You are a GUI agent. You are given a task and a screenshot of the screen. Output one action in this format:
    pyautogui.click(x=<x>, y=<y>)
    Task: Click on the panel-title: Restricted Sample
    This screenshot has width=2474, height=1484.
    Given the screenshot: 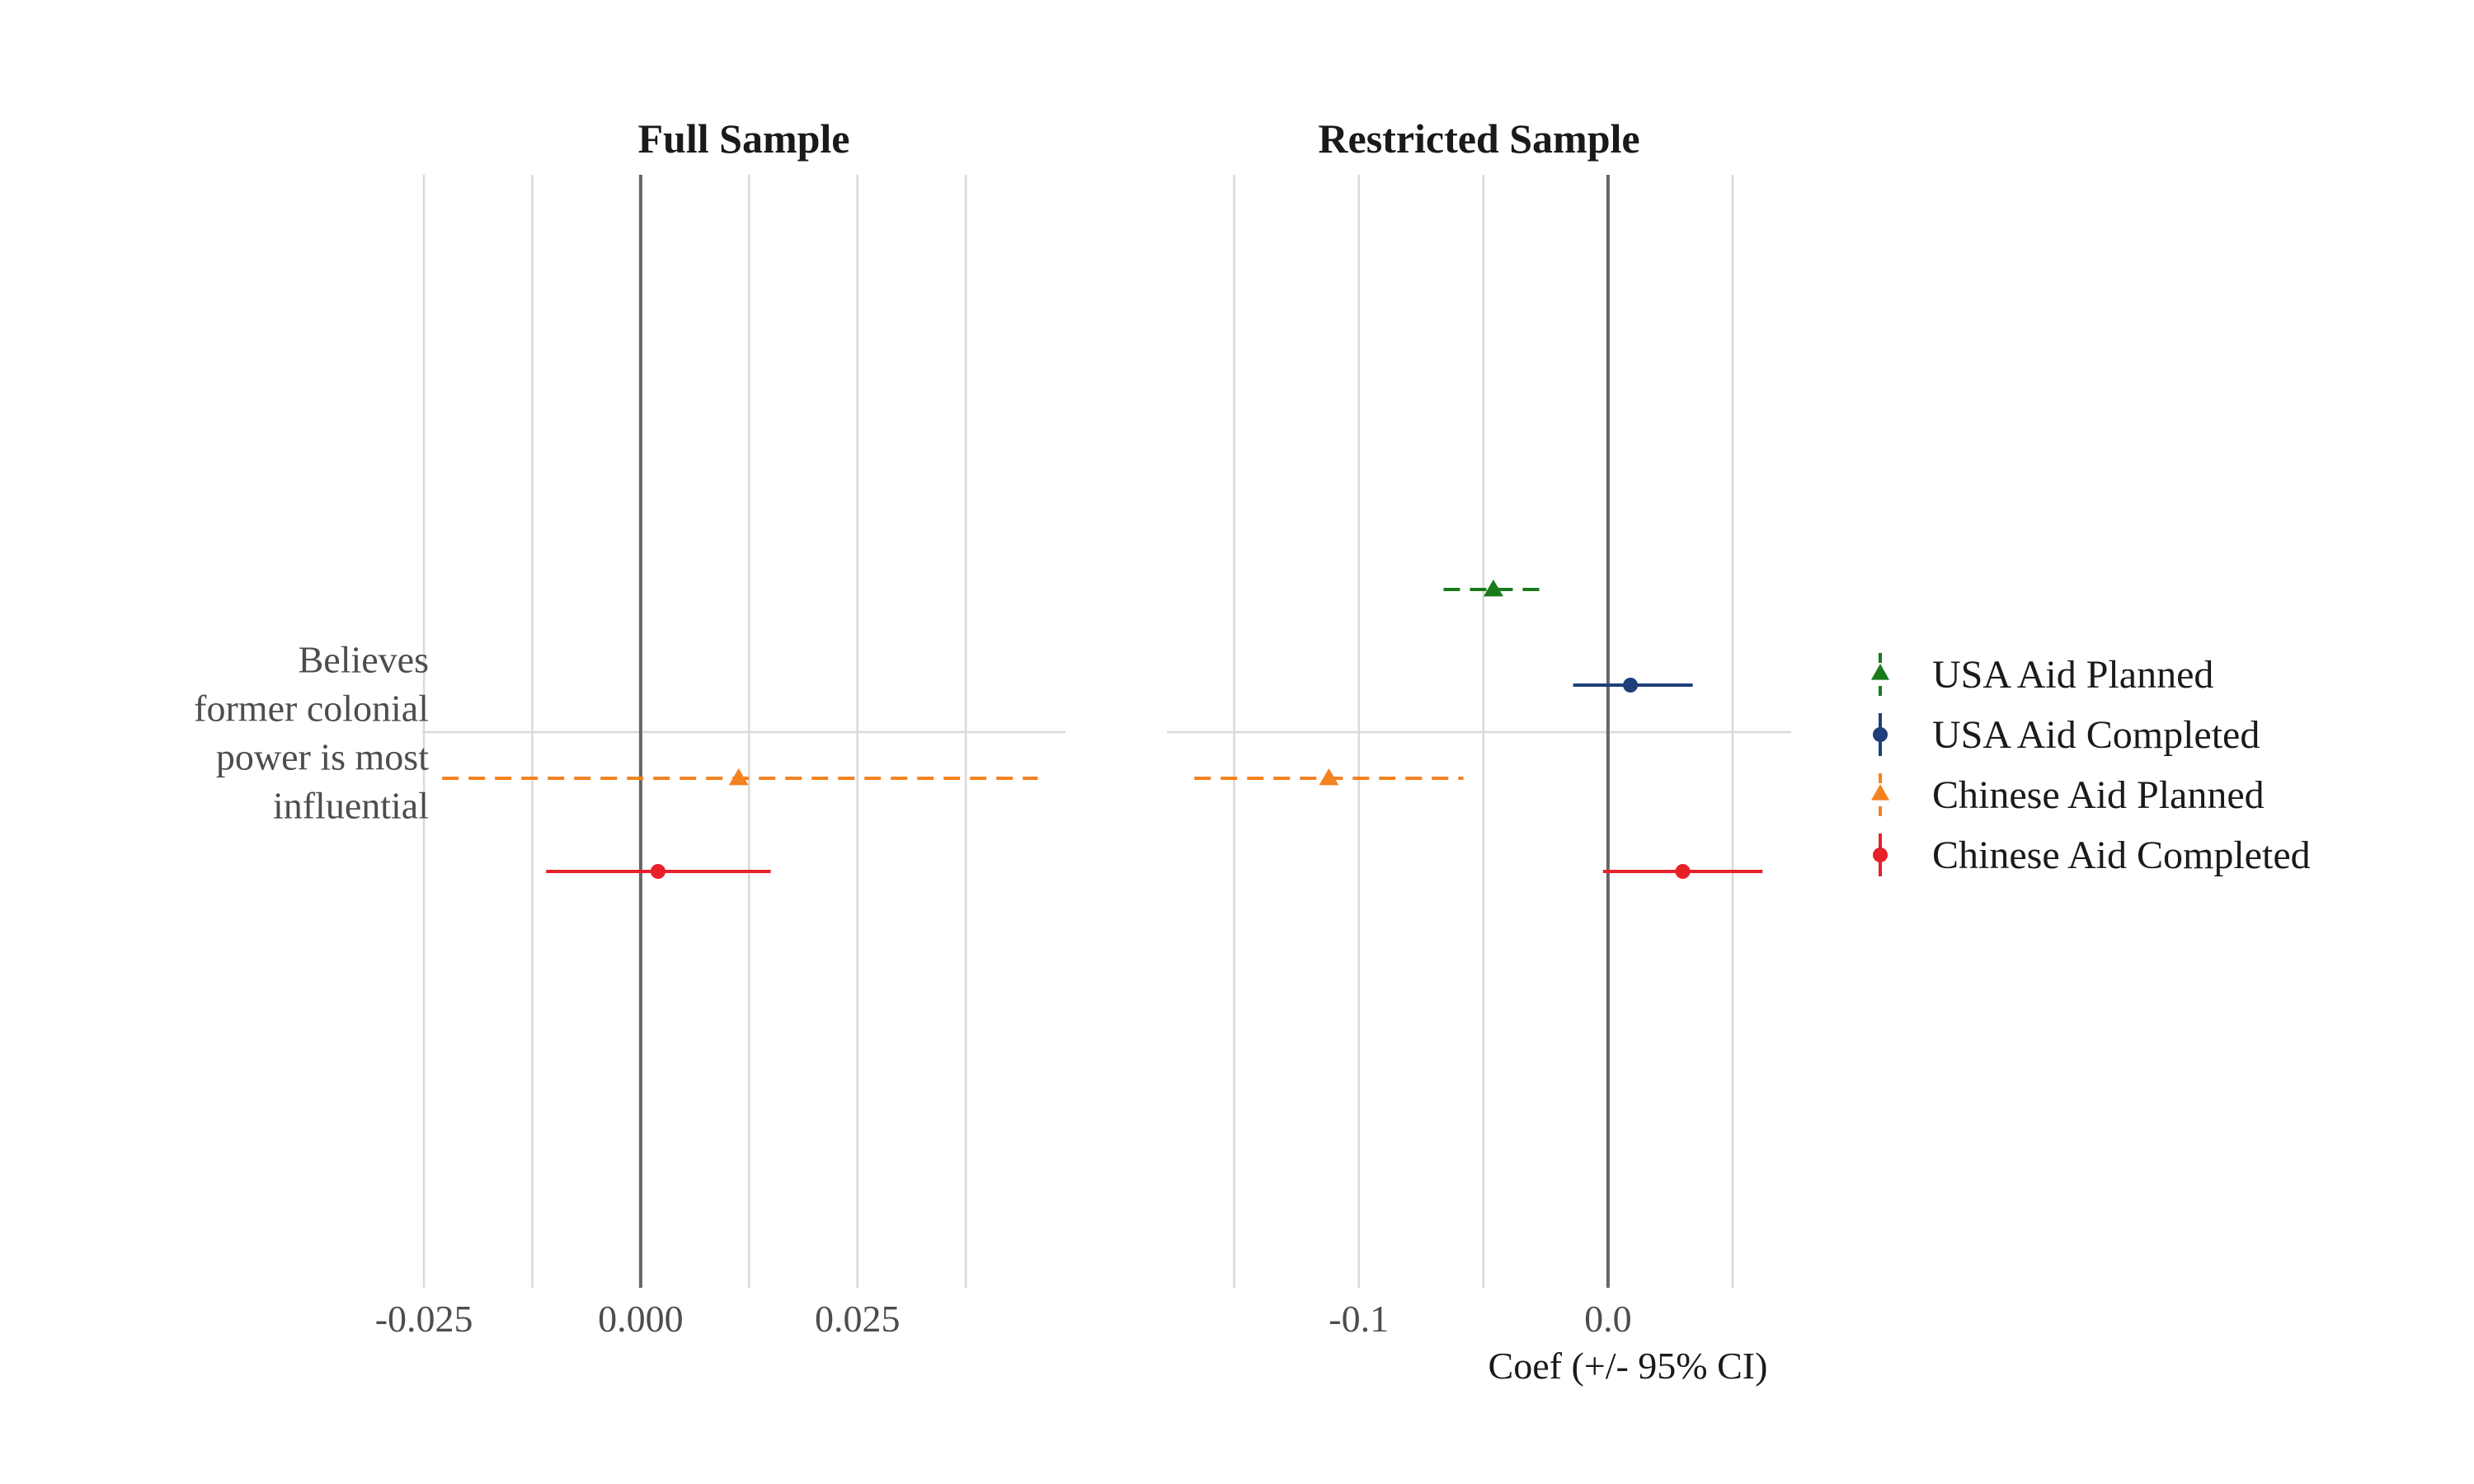 What is the action you would take?
    pyautogui.click(x=1478, y=138)
    